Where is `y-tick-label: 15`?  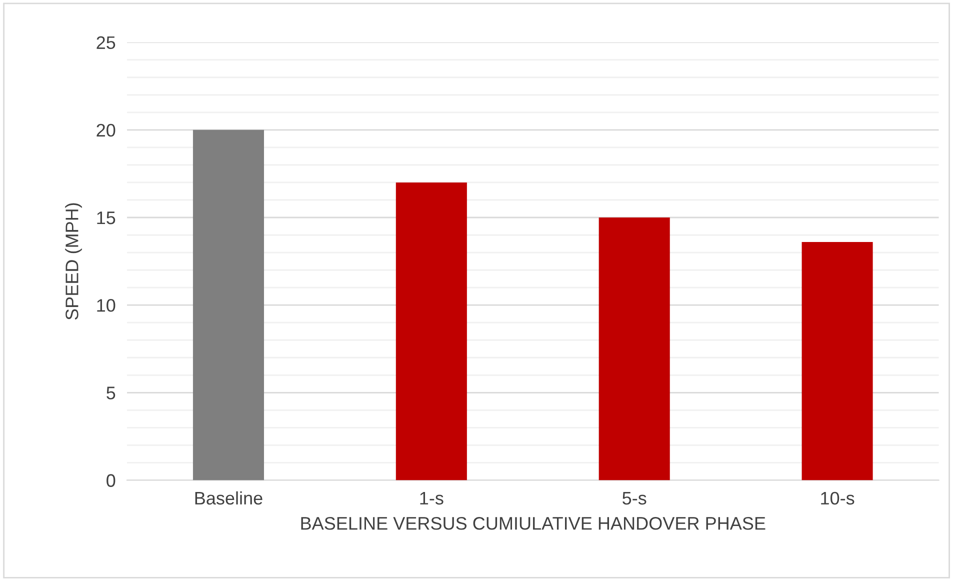
y-tick-label: 15 is located at coordinates (106, 218).